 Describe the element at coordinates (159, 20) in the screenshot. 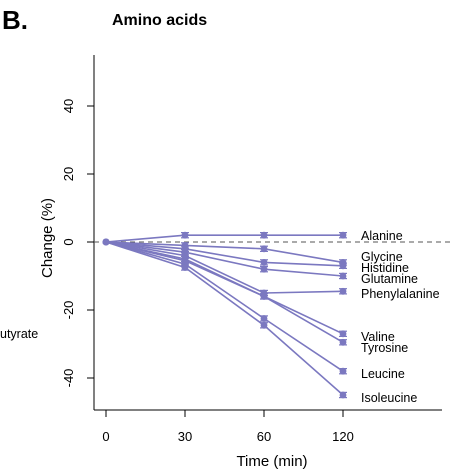

I see `chart-title: Amino acids` at that location.